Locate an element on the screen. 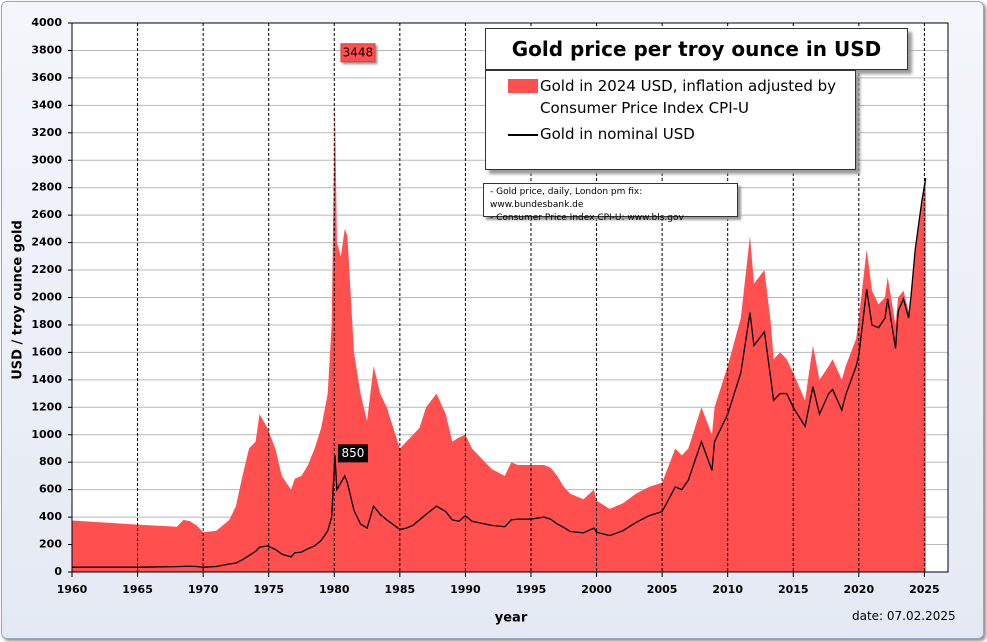 This screenshot has width=987, height=642. y-tick-label: 3000 is located at coordinates (46, 159).